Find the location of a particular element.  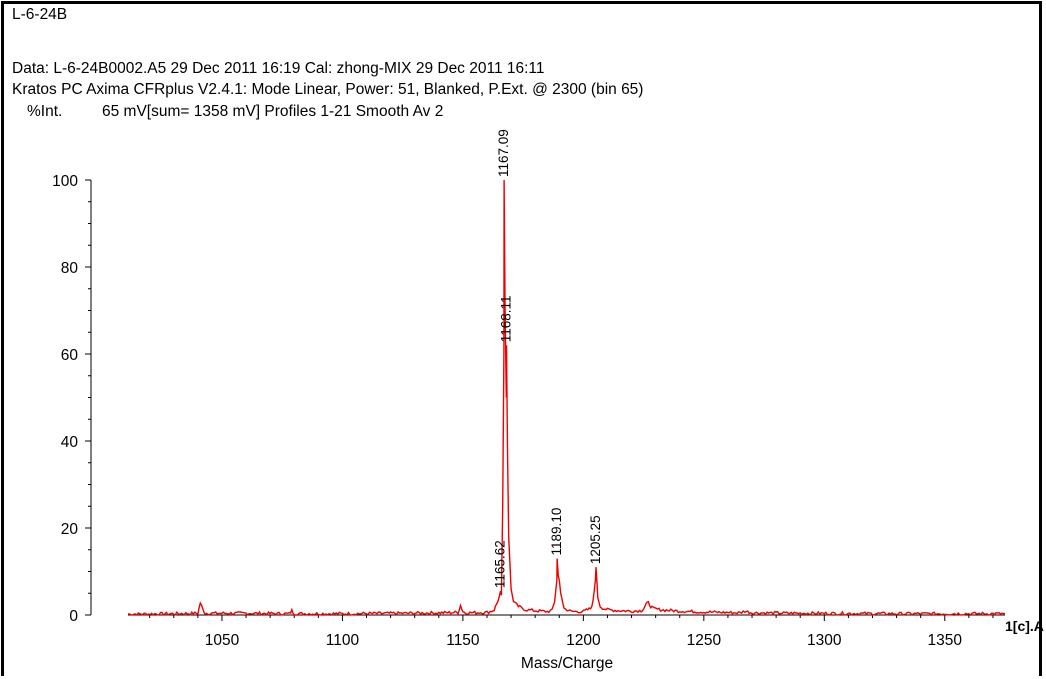

peak-label: 1165.62 is located at coordinates (500, 564).